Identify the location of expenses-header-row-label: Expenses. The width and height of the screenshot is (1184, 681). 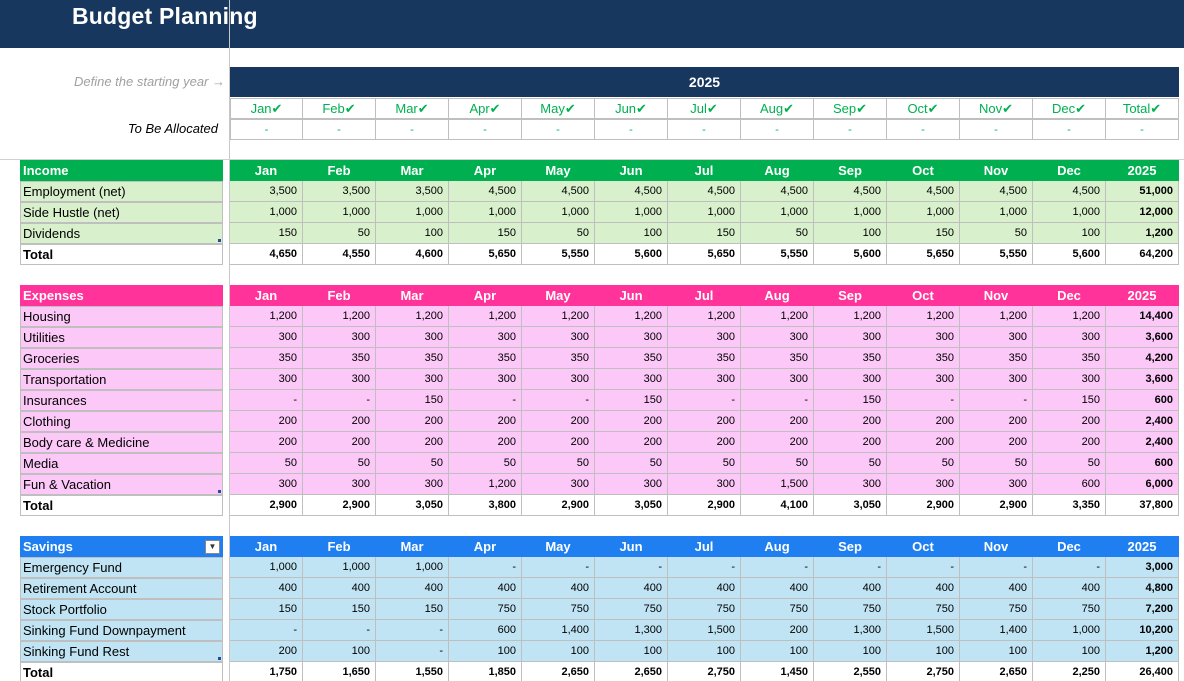
(121, 295).